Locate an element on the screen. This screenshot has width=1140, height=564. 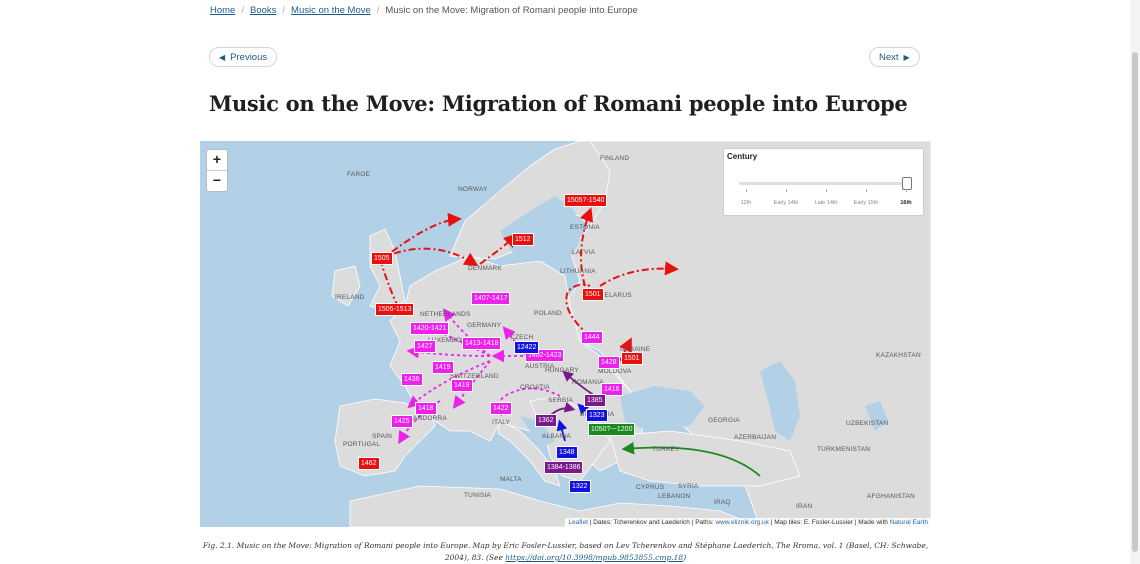
date-label: 1385 is located at coordinates (595, 400).